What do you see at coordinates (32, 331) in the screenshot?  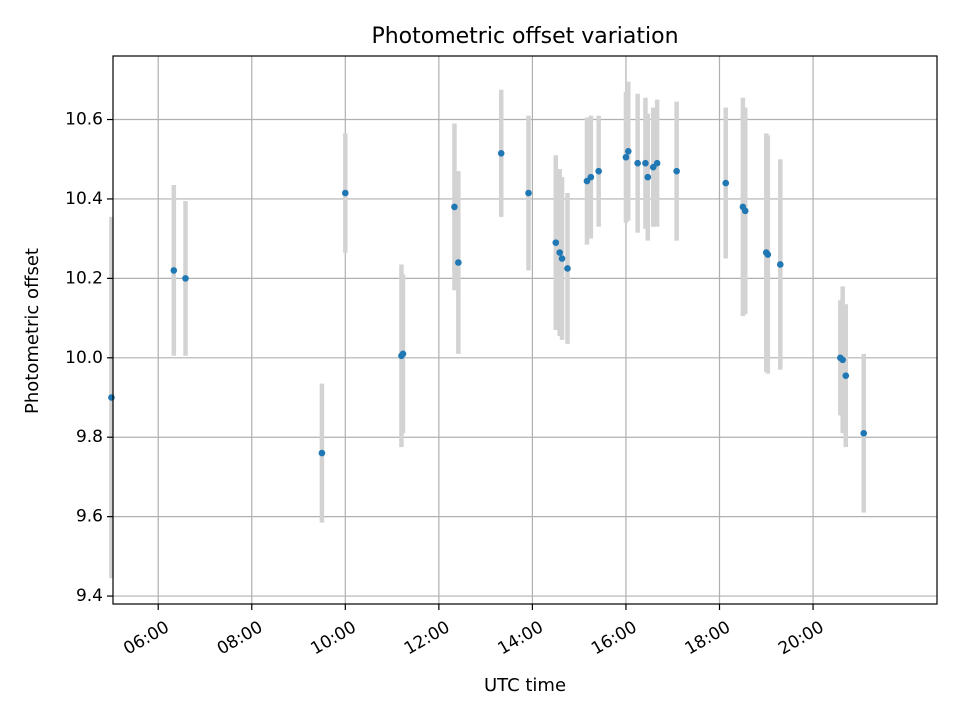 I see `y-axis-label: Photometric offset` at bounding box center [32, 331].